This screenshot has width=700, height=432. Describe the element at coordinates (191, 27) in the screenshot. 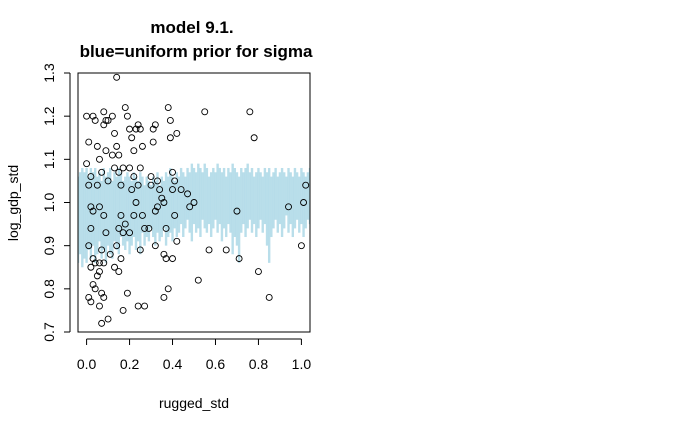

I see `chart-title: model 9.1.` at that location.